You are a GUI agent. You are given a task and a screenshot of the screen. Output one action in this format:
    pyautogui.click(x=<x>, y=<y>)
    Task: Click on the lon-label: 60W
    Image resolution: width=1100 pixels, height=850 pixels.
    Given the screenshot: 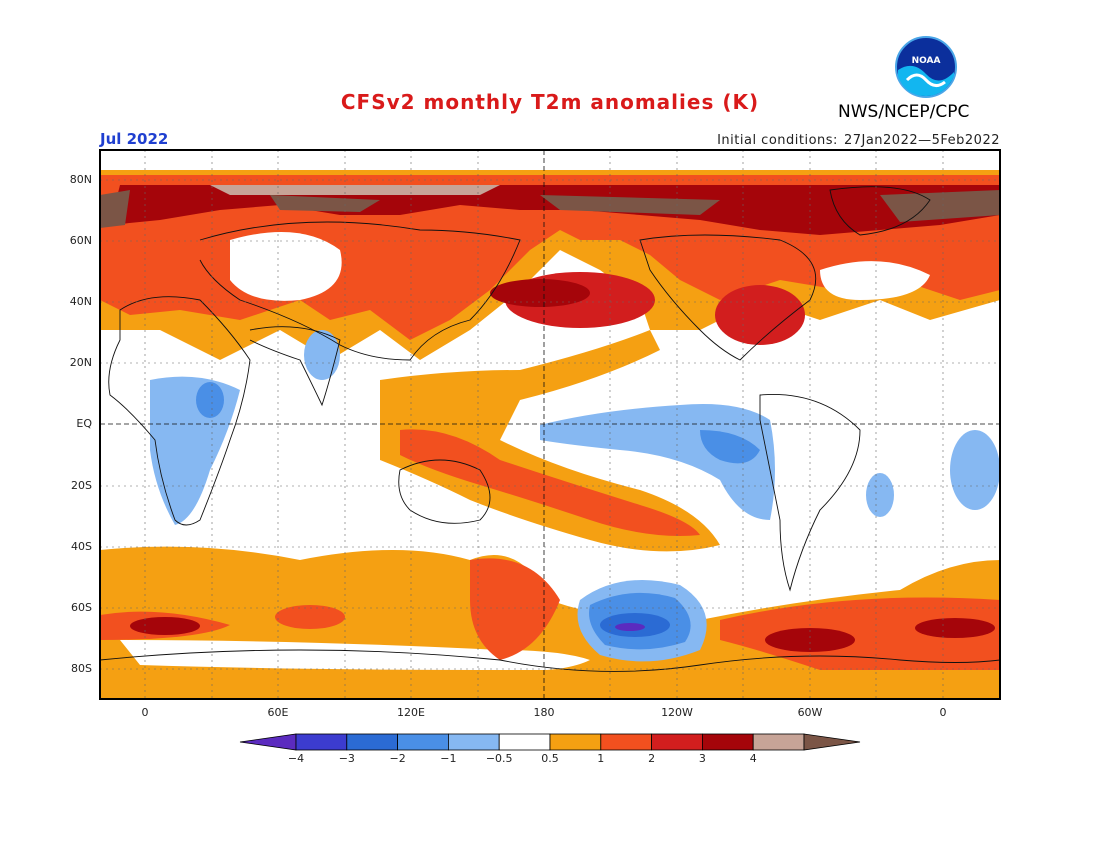 What is the action you would take?
    pyautogui.click(x=810, y=712)
    